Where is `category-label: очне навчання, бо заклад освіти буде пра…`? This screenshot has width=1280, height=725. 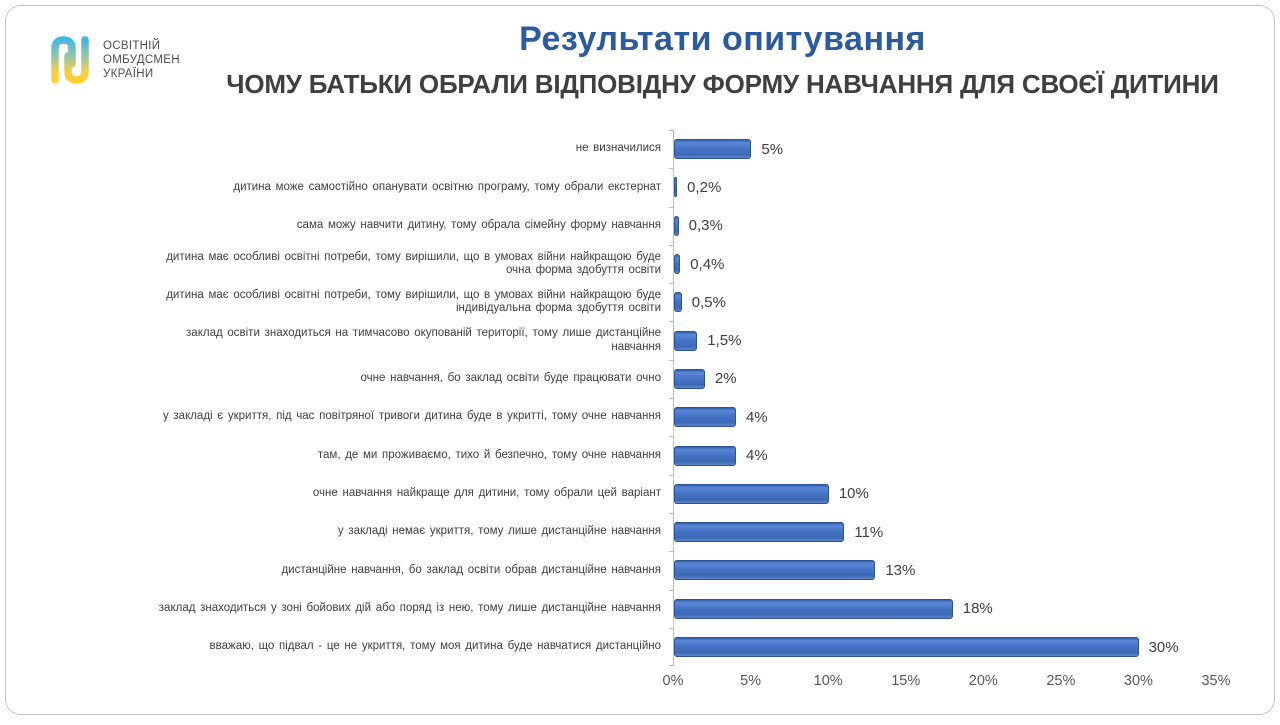
category-label: очне навчання, бо заклад освіти буде пра… is located at coordinates (510, 378).